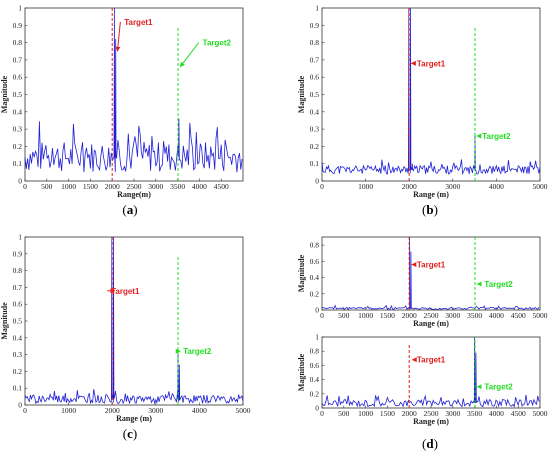  What do you see at coordinates (118, 36) in the screenshot?
I see `target1-annotation-arrow` at bounding box center [118, 36].